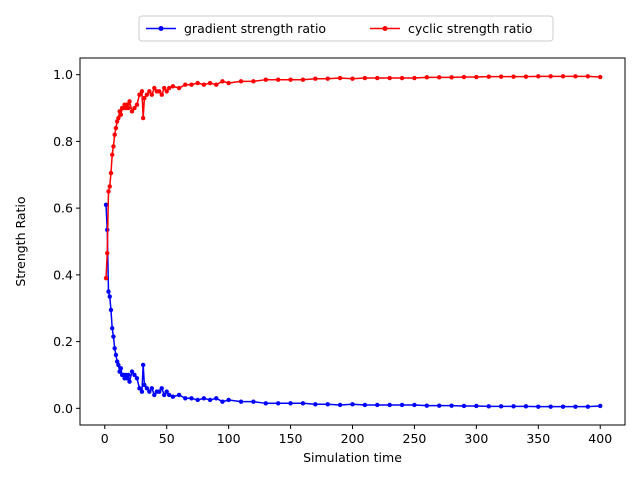  What do you see at coordinates (20, 241) in the screenshot?
I see `y-axis-label: Strength Ratio` at bounding box center [20, 241].